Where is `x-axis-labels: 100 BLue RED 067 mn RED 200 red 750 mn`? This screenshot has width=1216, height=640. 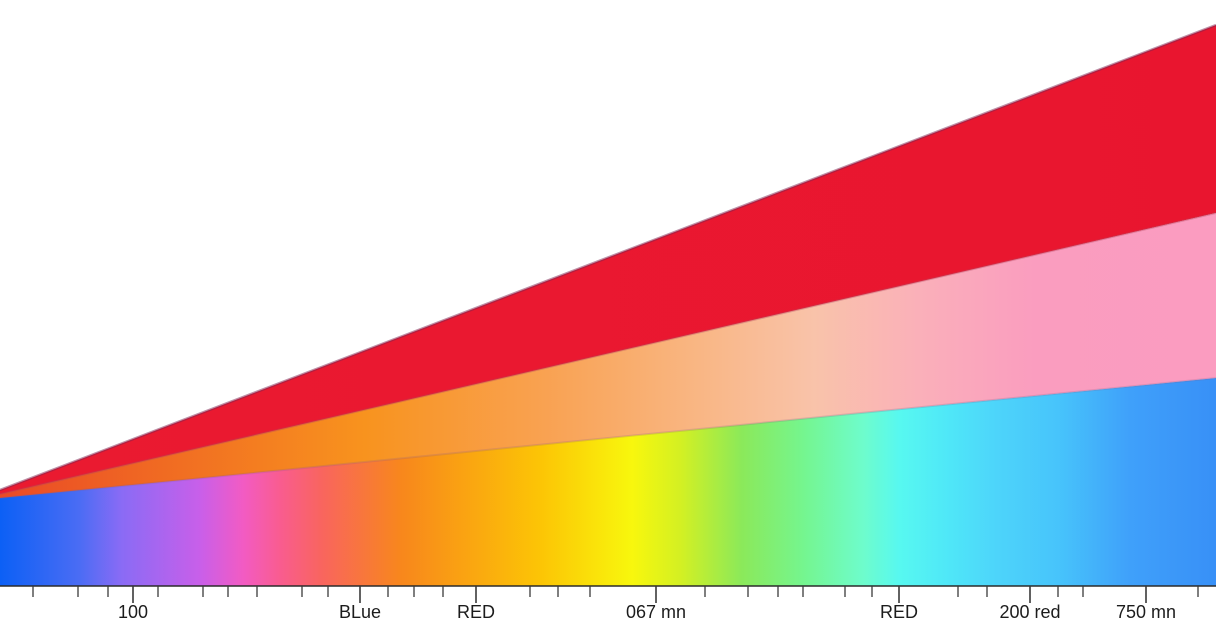 x-axis-labels: 100 BLue RED 067 mn RED 200 red 750 mn is located at coordinates (647, 612).